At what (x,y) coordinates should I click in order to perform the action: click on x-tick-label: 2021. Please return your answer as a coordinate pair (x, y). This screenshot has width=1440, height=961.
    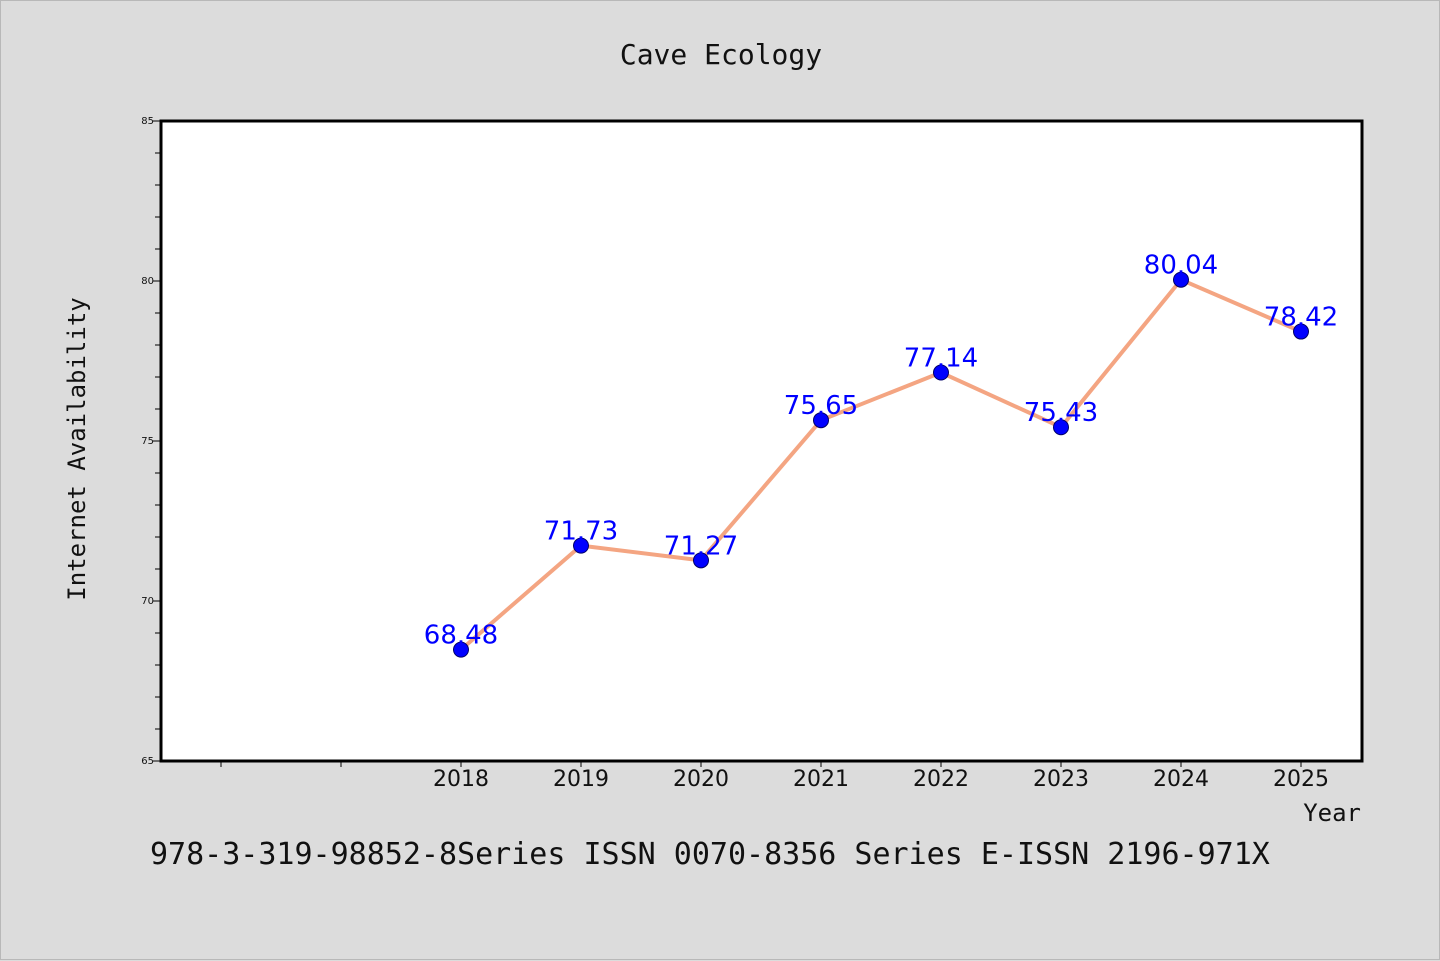
    Looking at the image, I should click on (821, 779).